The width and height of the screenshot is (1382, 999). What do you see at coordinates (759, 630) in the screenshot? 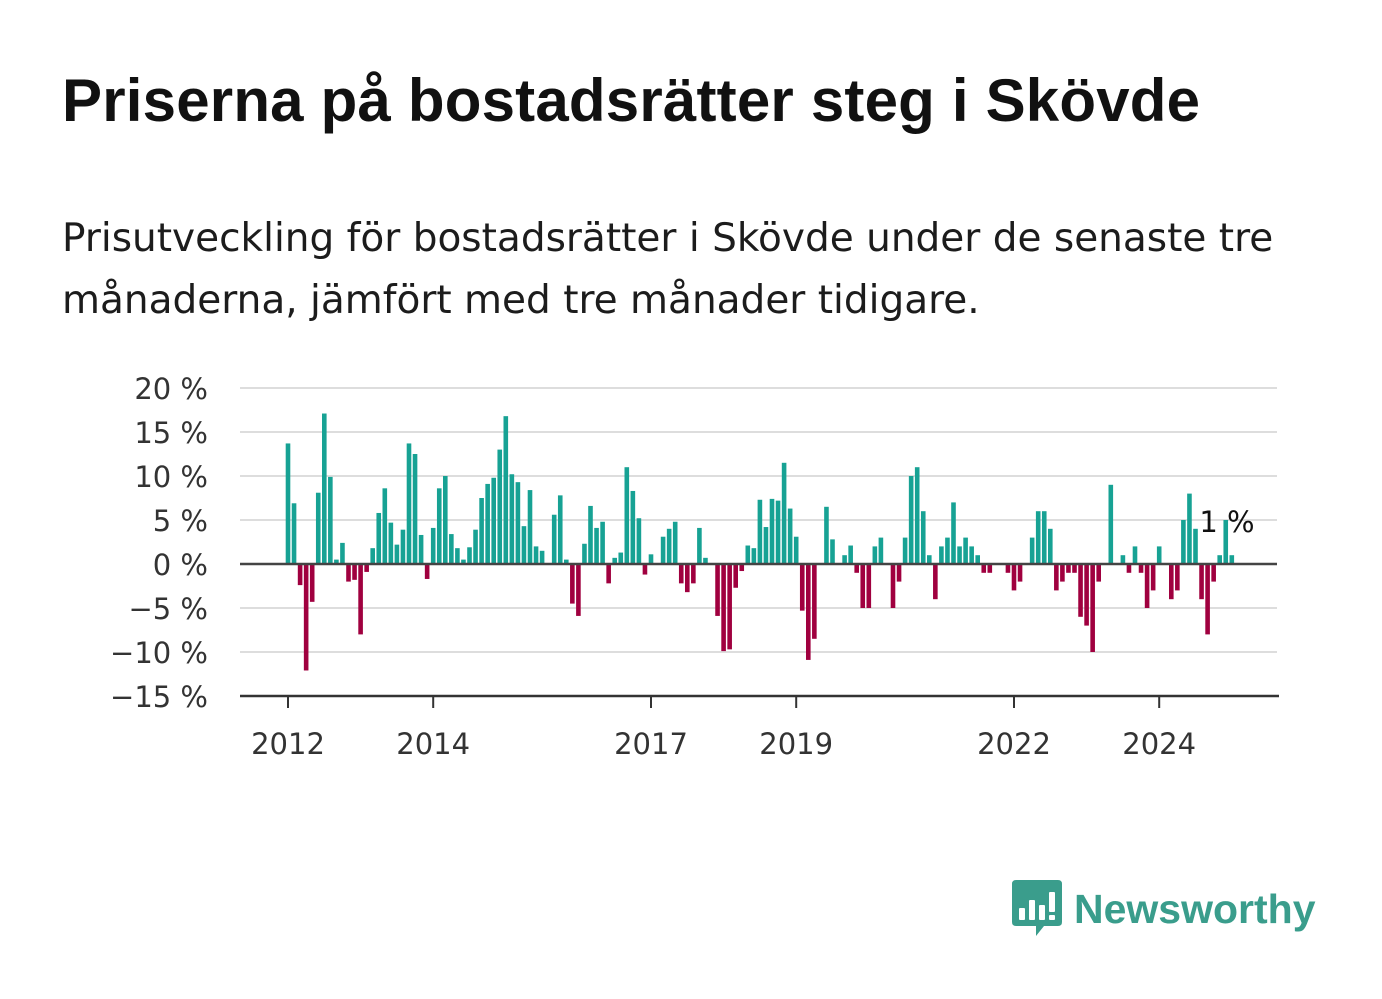
I see `x-axis` at bounding box center [759, 630].